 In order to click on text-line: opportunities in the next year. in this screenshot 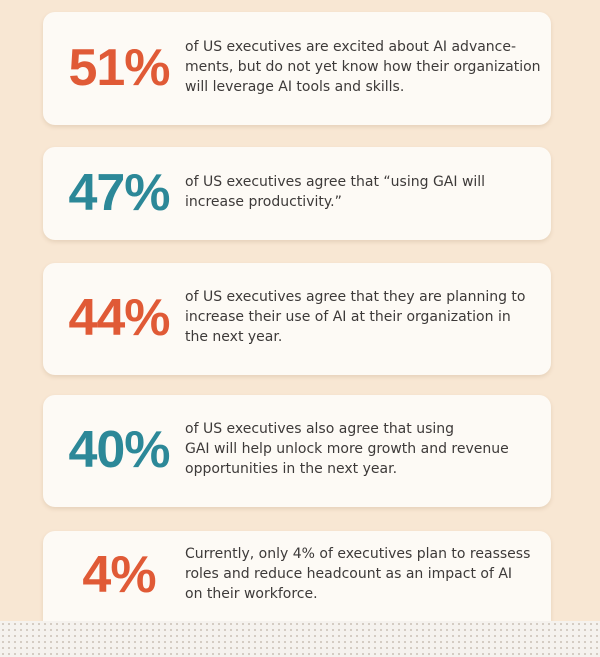, I will do `click(291, 469)`.